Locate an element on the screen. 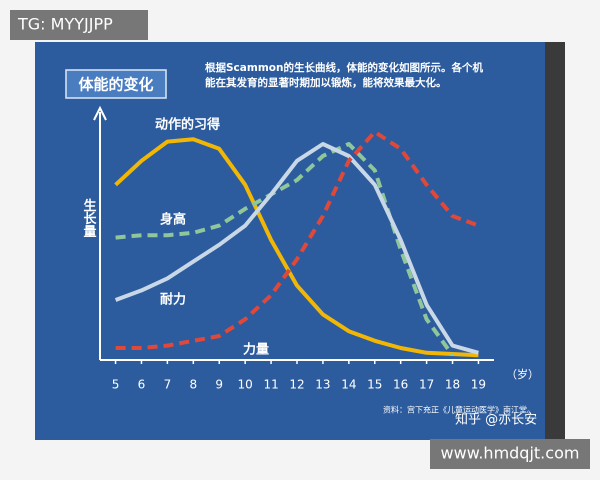  x-tick-label: 12 is located at coordinates (296, 385).